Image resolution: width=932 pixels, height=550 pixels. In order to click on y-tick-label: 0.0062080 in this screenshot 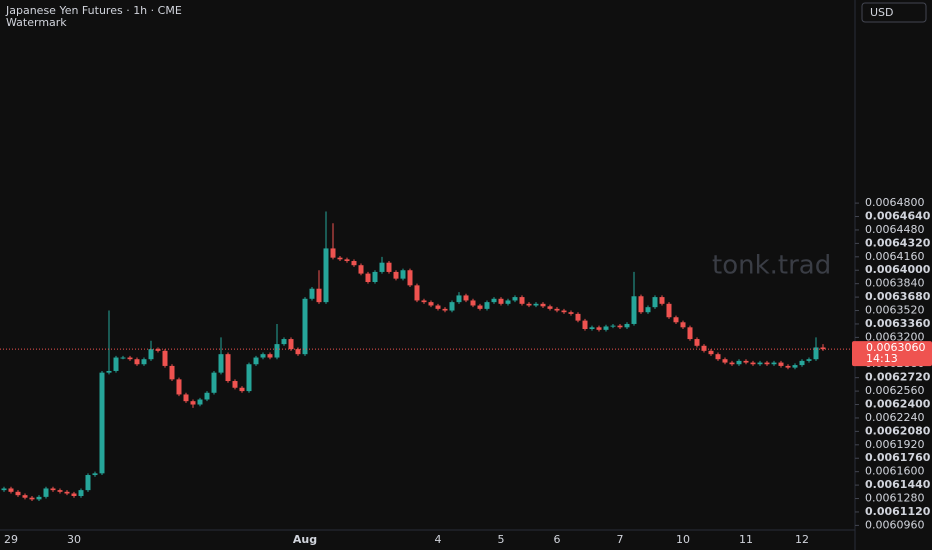, I will do `click(898, 430)`.